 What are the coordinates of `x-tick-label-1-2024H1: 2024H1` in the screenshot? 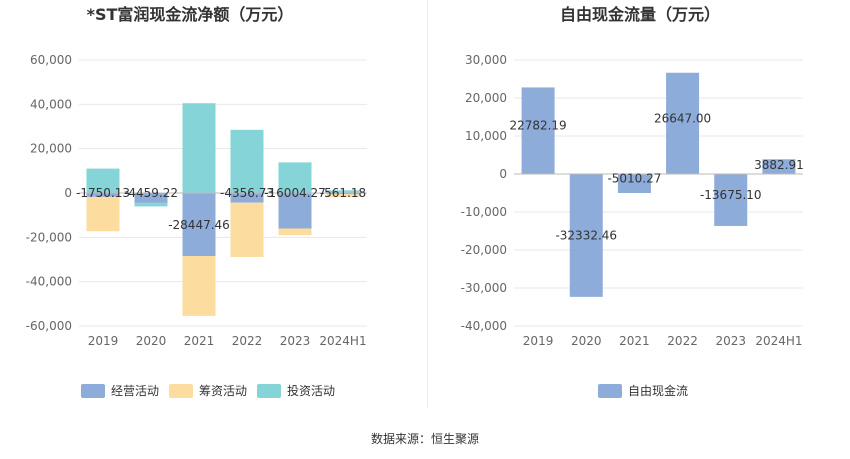 It's located at (778, 341).